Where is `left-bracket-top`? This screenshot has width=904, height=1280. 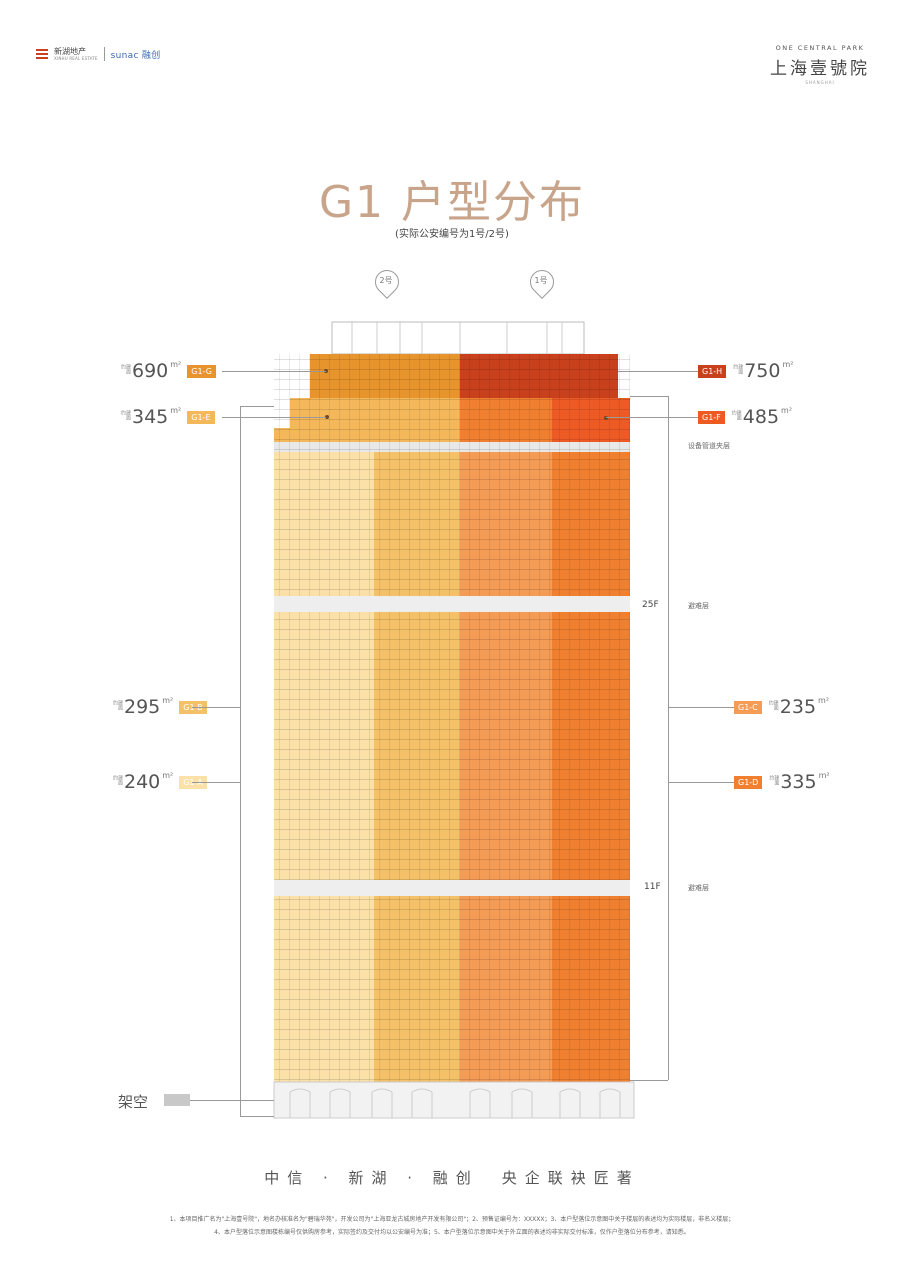 left-bracket-top is located at coordinates (257, 406).